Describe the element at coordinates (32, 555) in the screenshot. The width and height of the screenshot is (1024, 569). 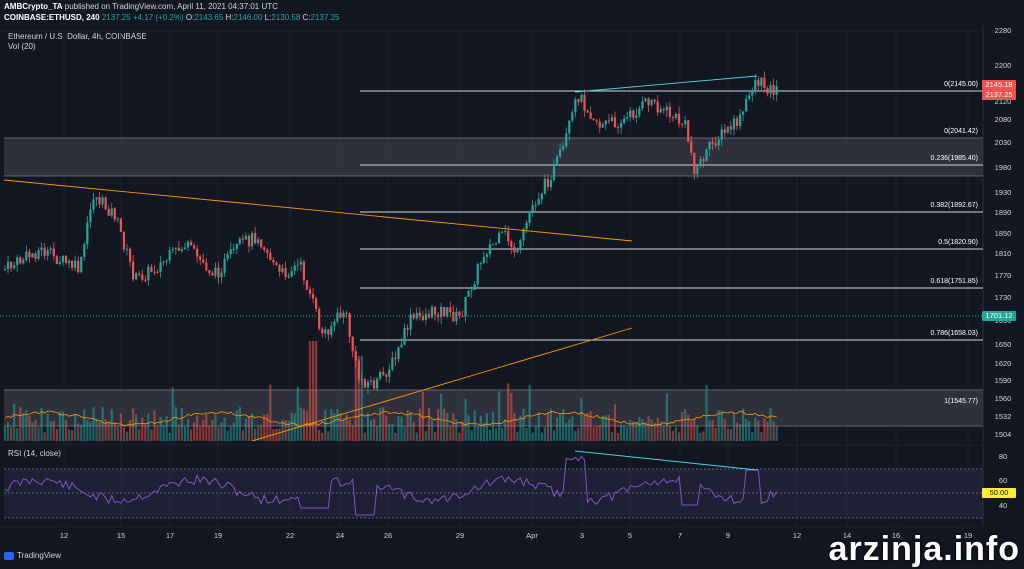
I see `tradingview-brand: TradingView` at that location.